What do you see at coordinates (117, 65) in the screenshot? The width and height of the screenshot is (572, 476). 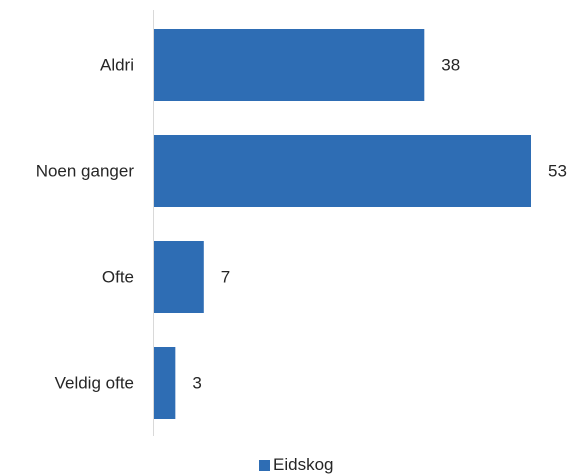 I see `category-label-aldri: Aldri` at bounding box center [117, 65].